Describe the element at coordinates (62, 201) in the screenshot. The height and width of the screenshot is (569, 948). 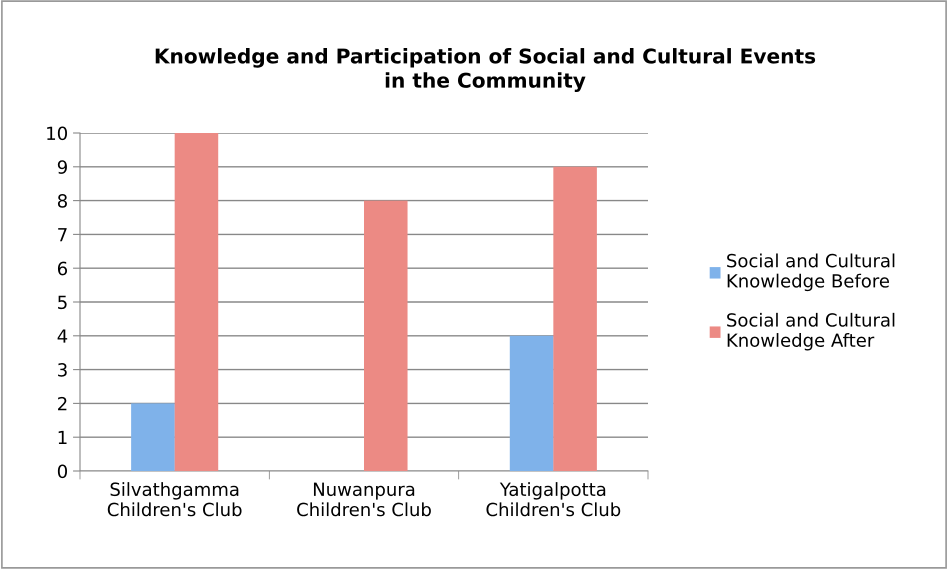
I see `y-tick-label: 8` at that location.